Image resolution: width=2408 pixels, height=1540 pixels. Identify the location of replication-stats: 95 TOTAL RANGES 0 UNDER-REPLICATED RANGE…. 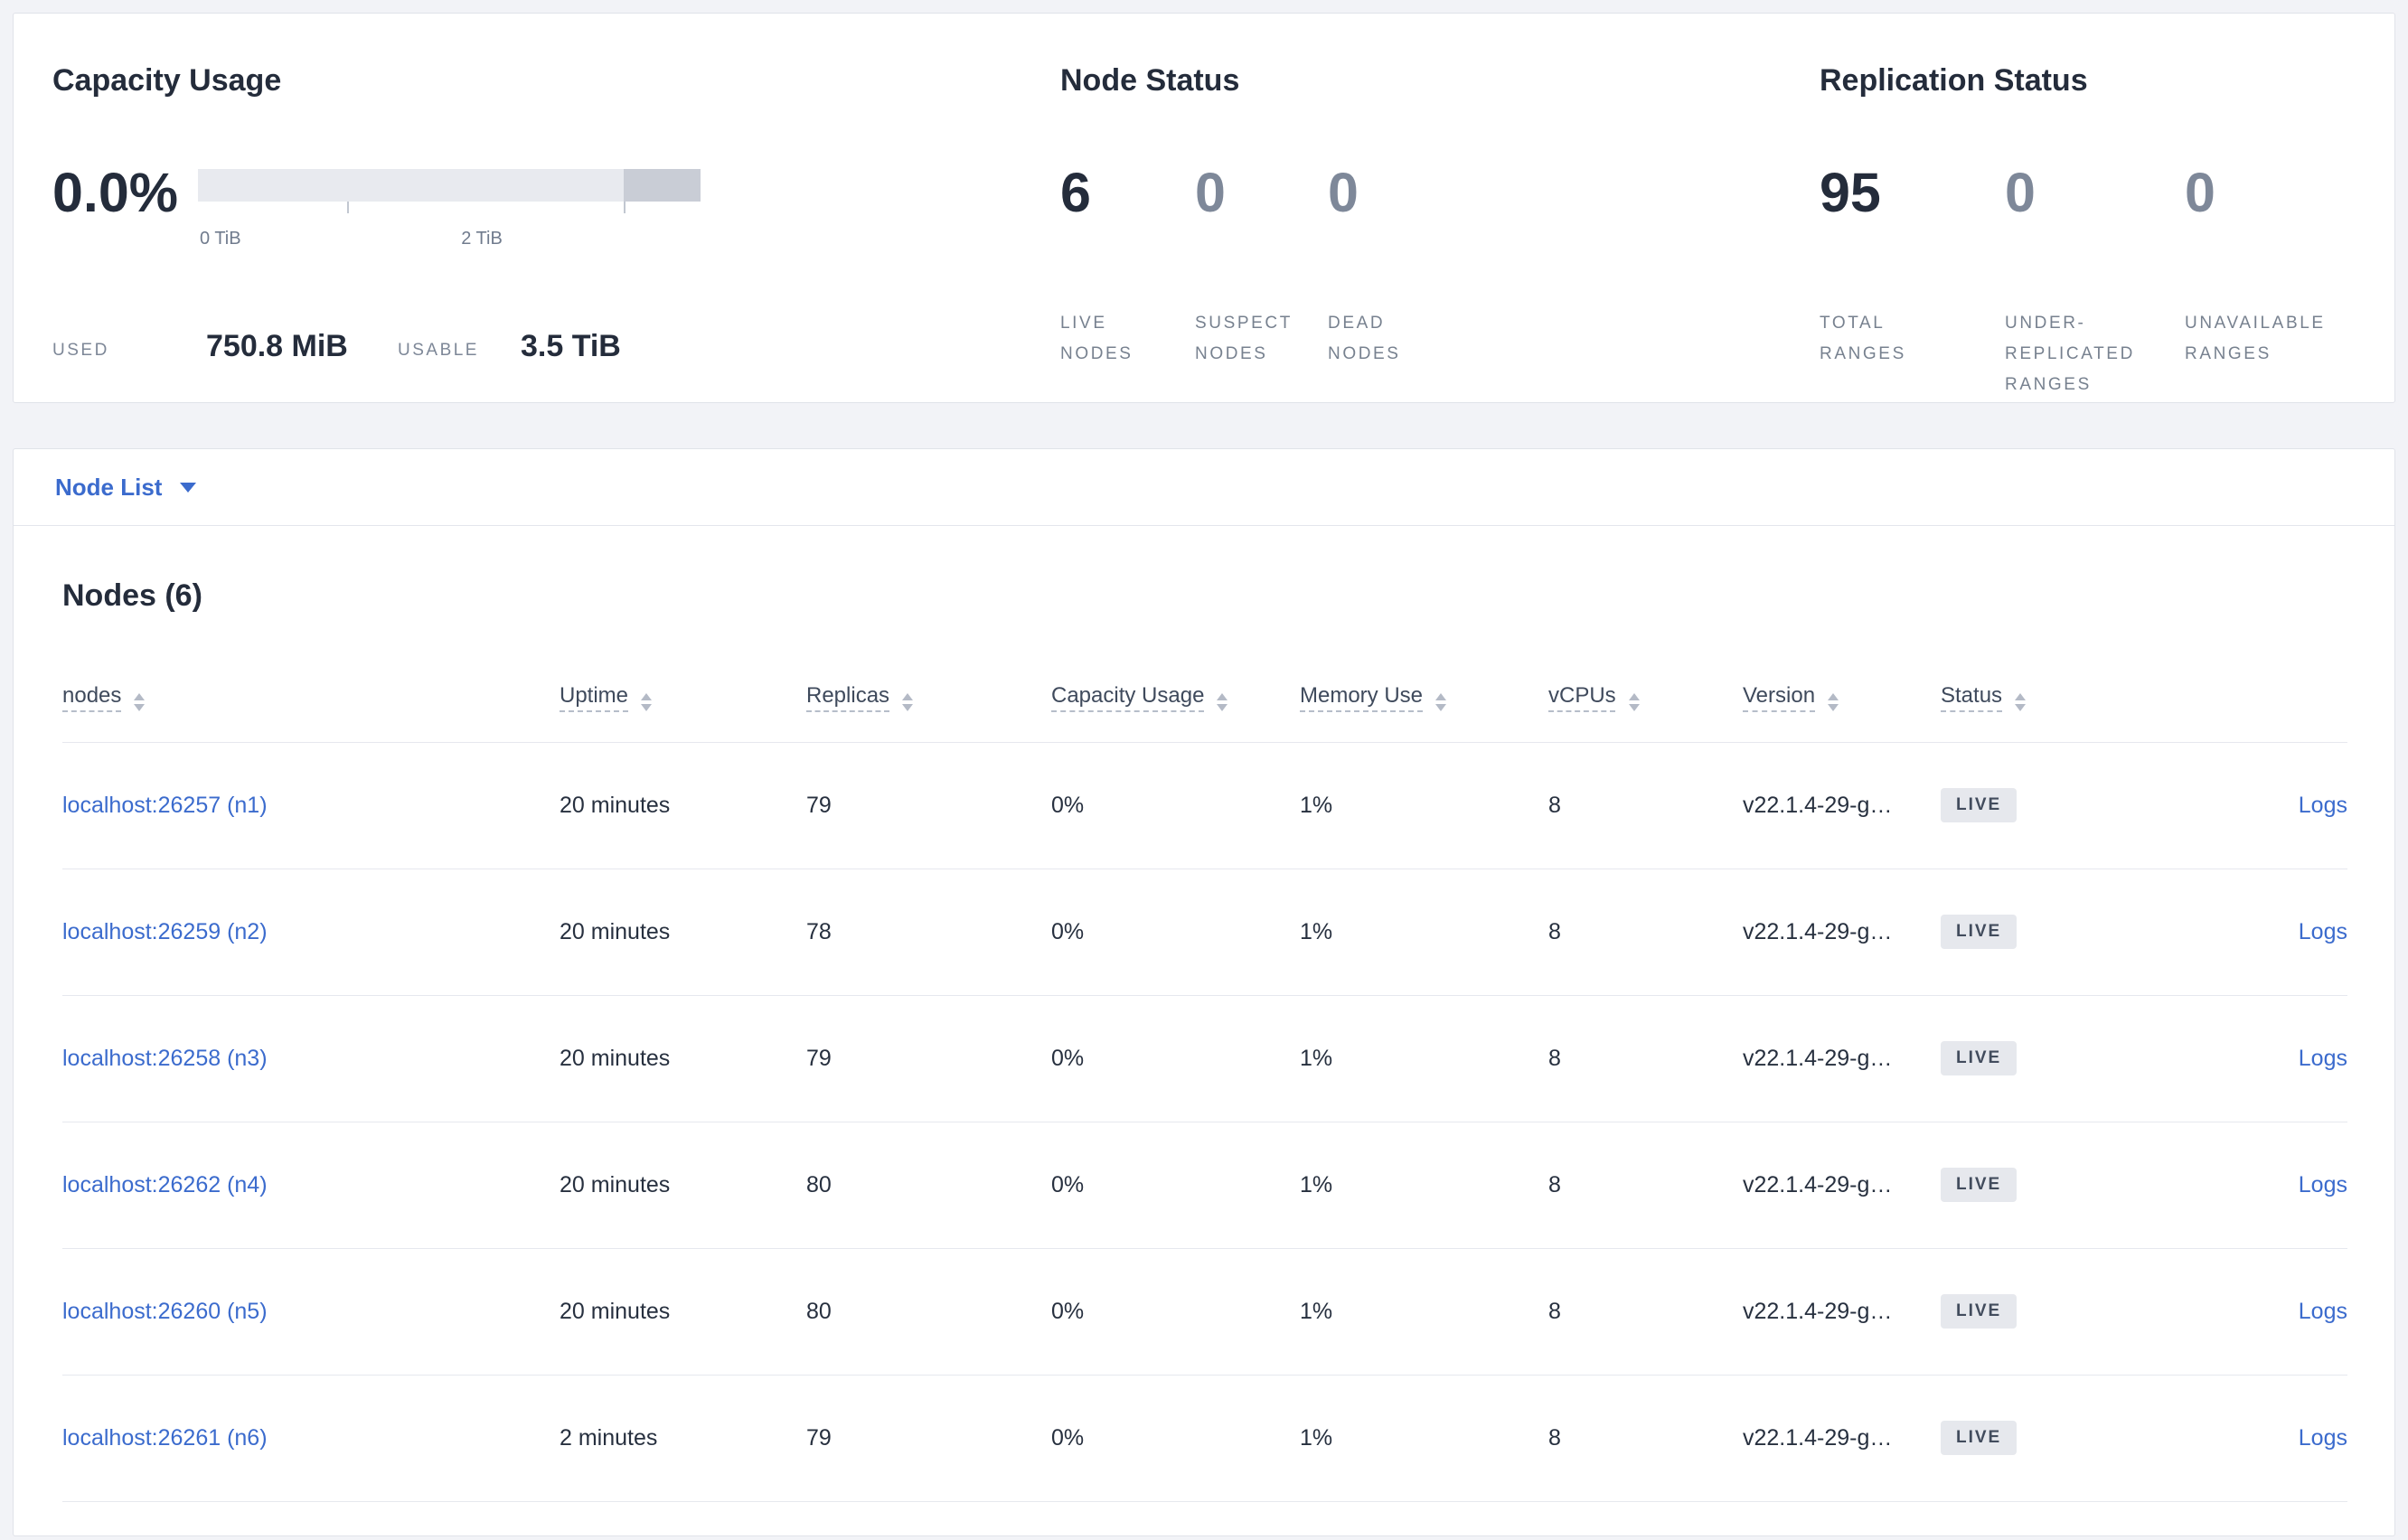
(2111, 278).